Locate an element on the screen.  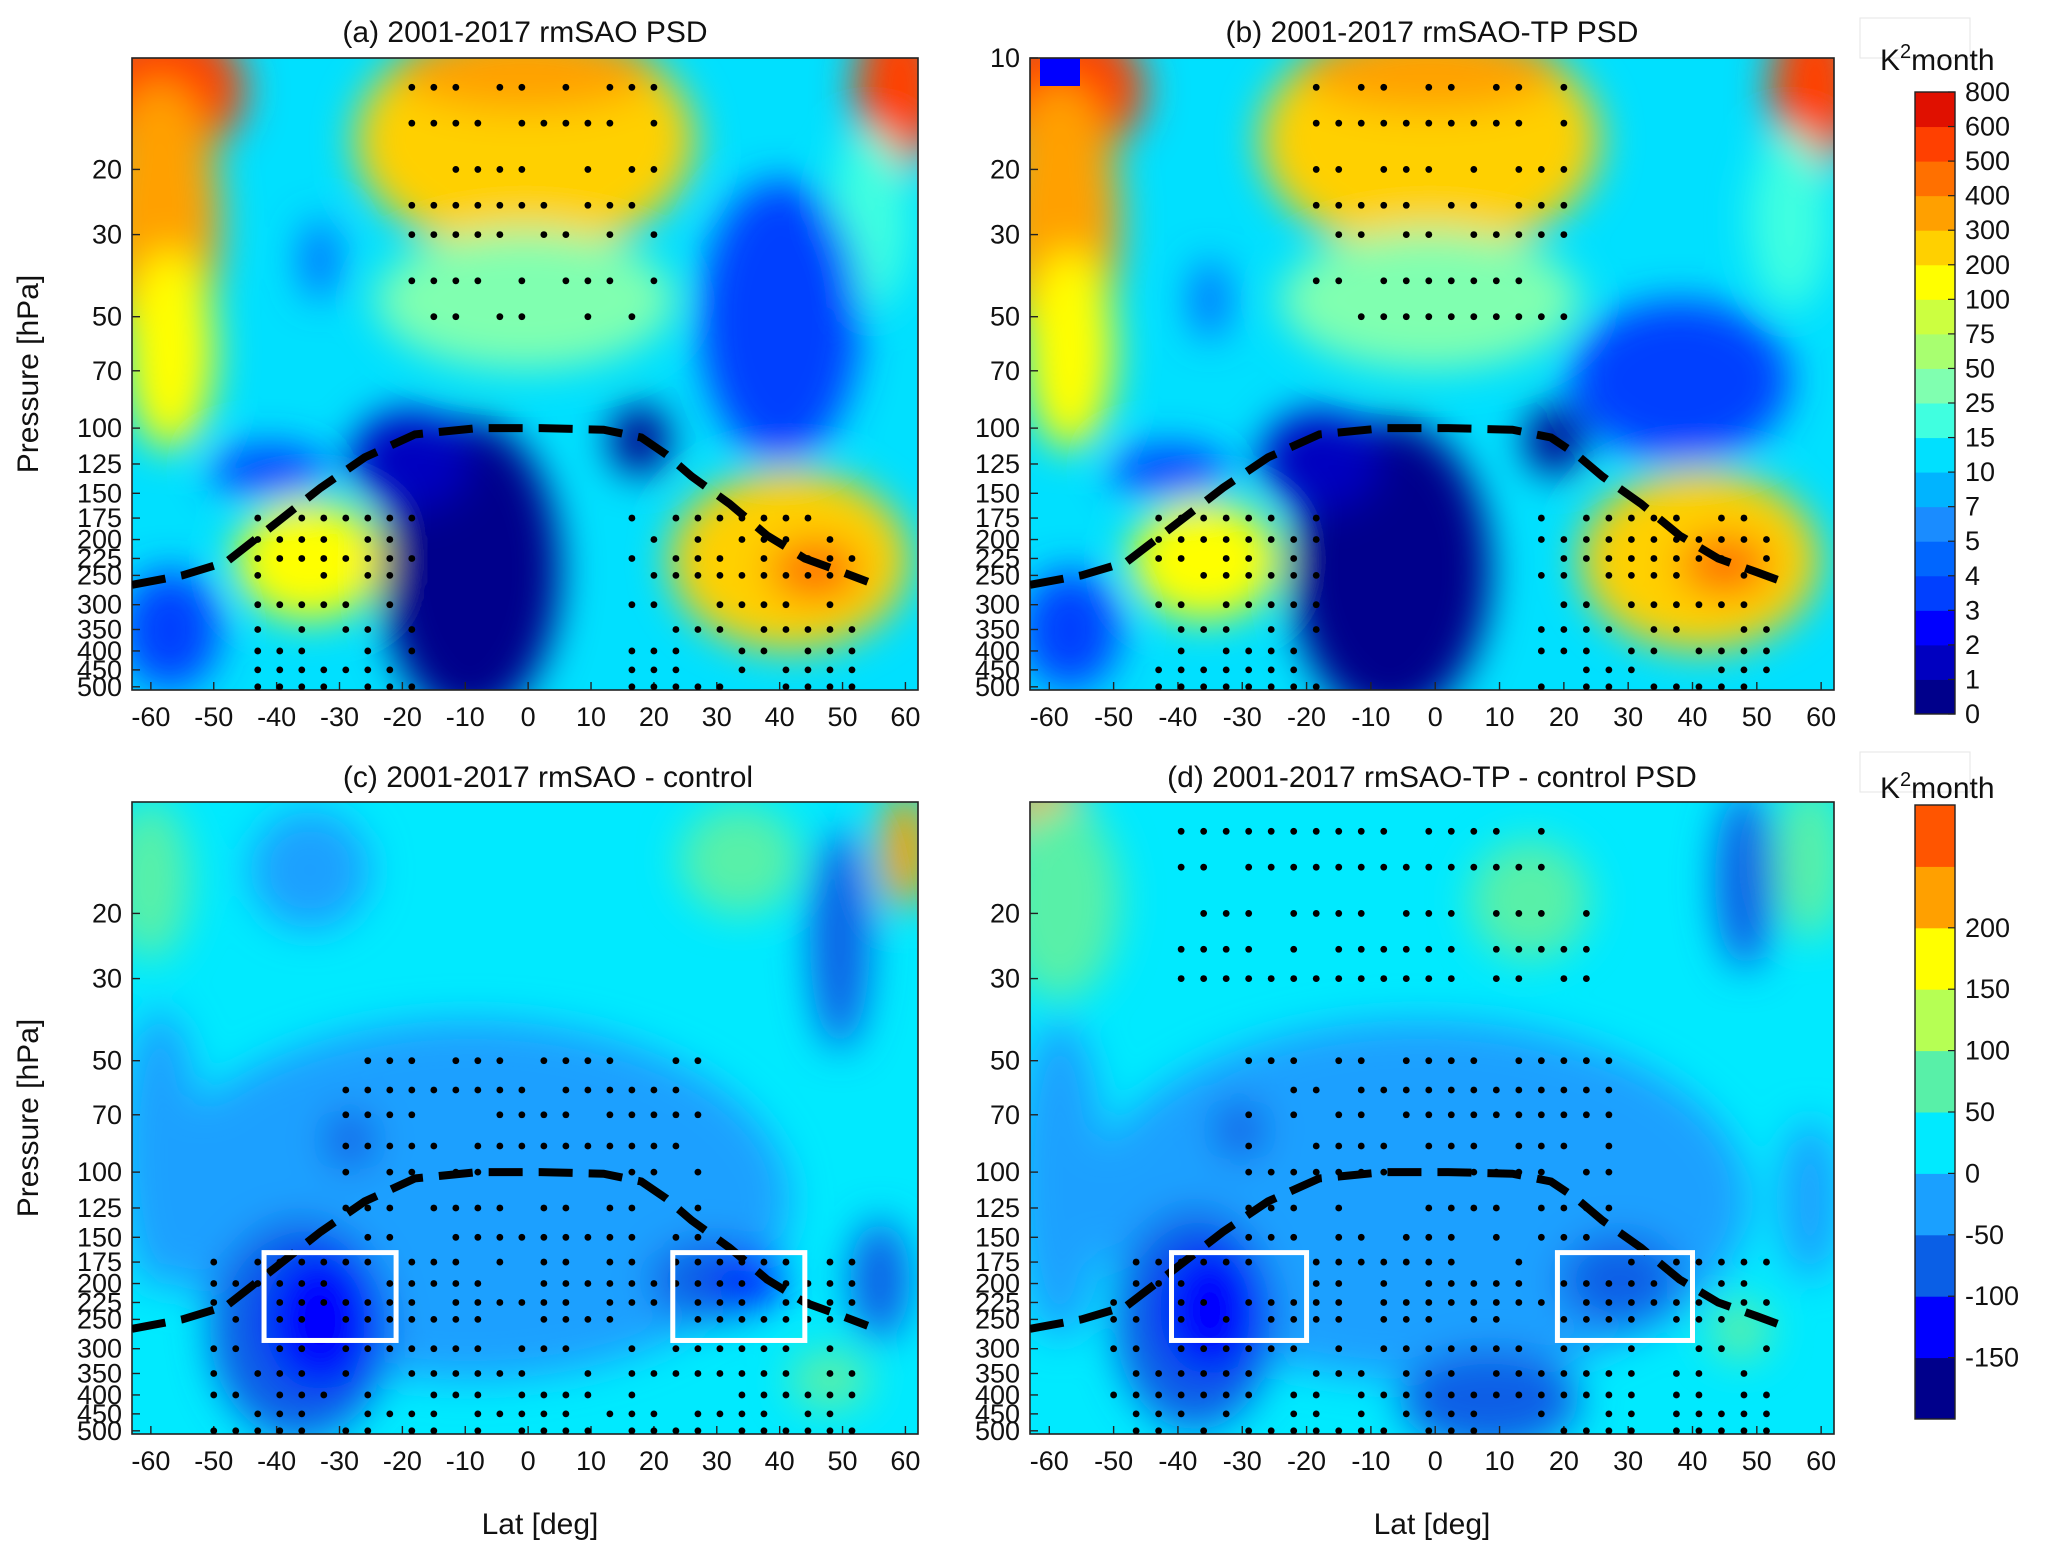
x-tick-label: -50 is located at coordinates (1113, 1461).